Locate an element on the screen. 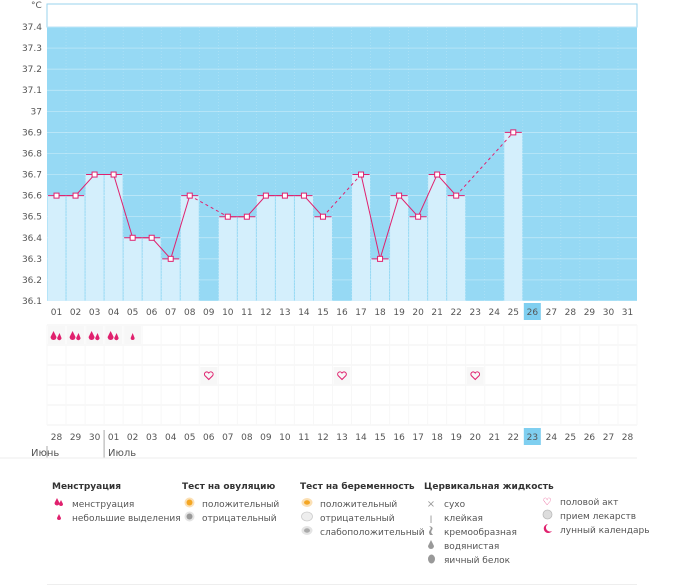  cycle-day-label: 22 is located at coordinates (455, 313).